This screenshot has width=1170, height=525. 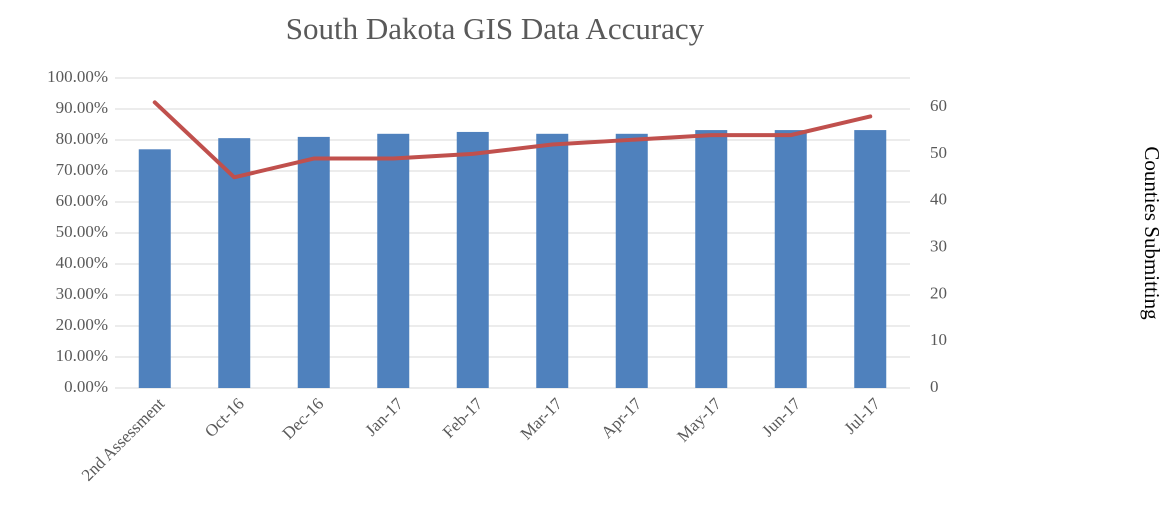 What do you see at coordinates (862, 416) in the screenshot?
I see `x-tick-label: Jul-17` at bounding box center [862, 416].